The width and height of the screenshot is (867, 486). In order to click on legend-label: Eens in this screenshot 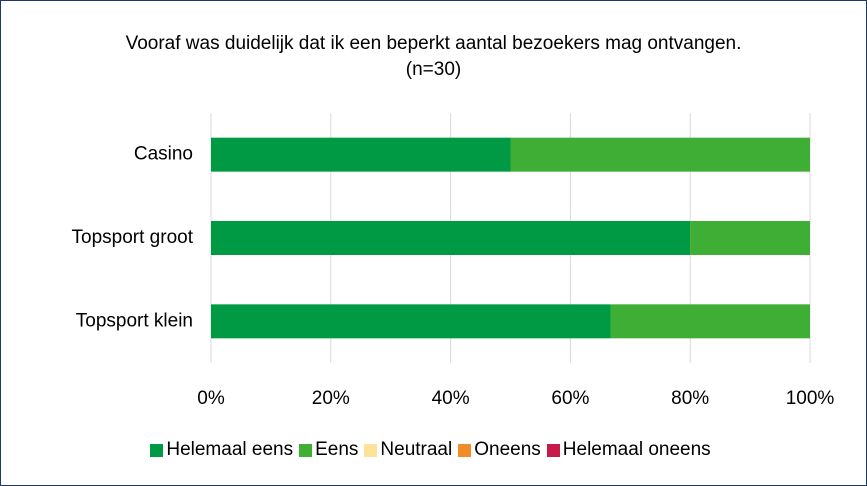, I will do `click(337, 449)`.